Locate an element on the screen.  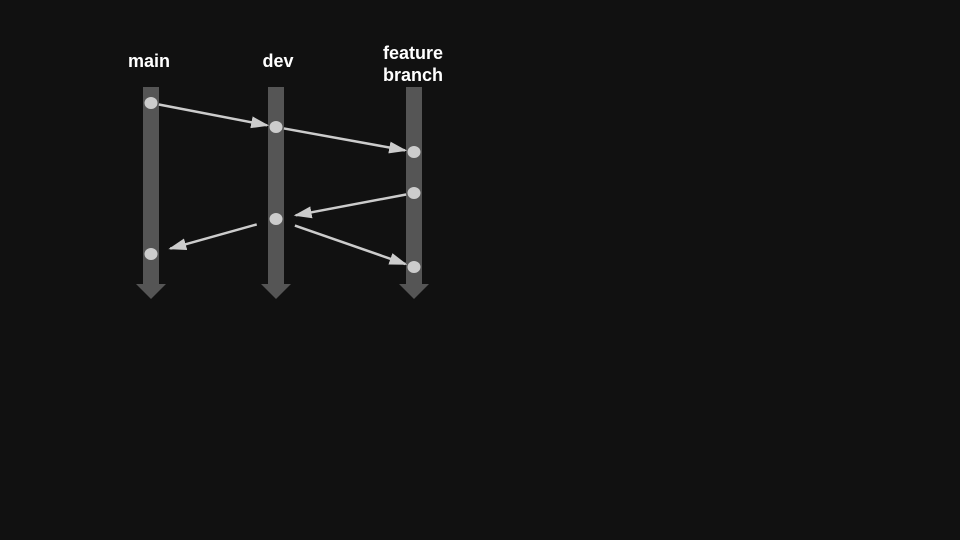
lane-arrowhead-dev is located at coordinates (276, 291).